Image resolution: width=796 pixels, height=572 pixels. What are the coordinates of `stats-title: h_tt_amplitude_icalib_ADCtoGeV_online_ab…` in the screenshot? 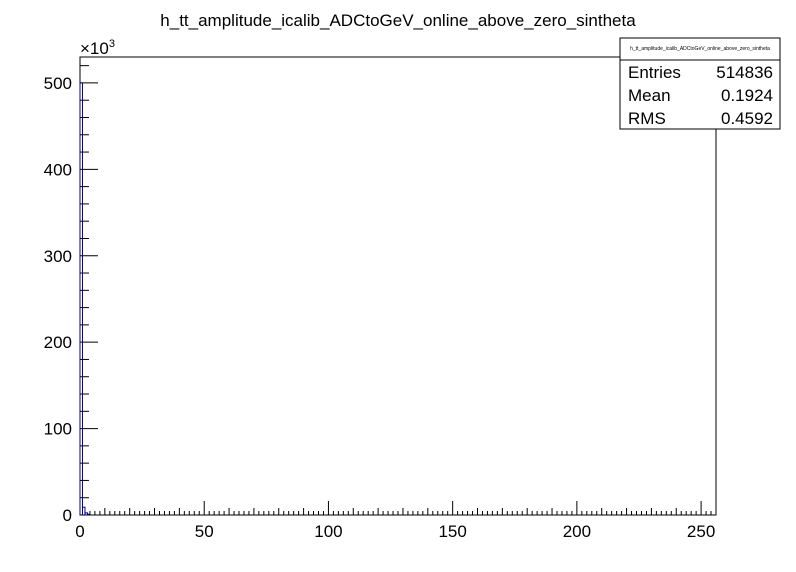 It's located at (700, 49).